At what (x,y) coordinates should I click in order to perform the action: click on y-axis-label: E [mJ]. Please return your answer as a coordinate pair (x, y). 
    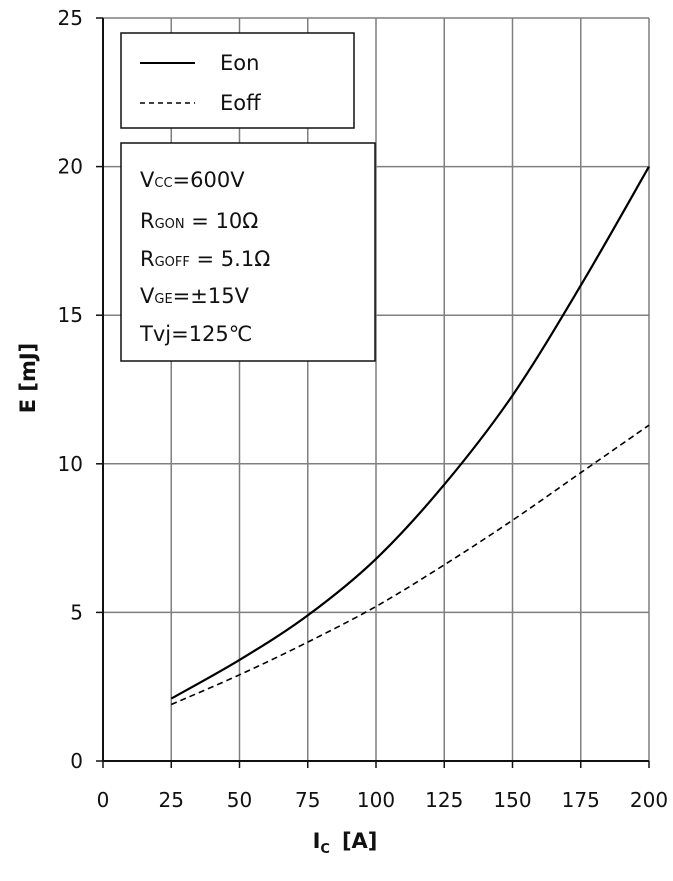
    Looking at the image, I should click on (28, 378).